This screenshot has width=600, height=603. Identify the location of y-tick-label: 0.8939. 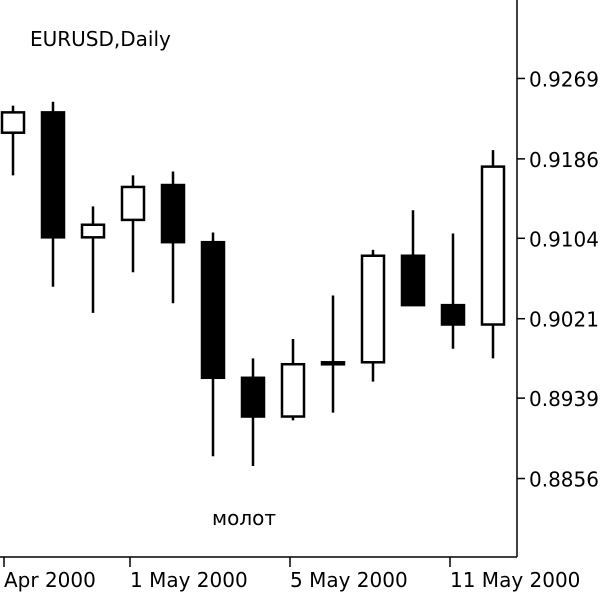
(564, 399).